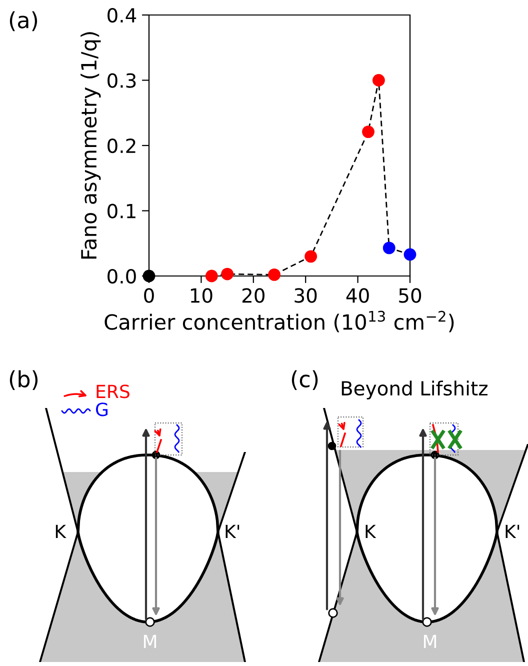 The width and height of the screenshot is (528, 666). I want to click on x-tick-label: 50, so click(410, 295).